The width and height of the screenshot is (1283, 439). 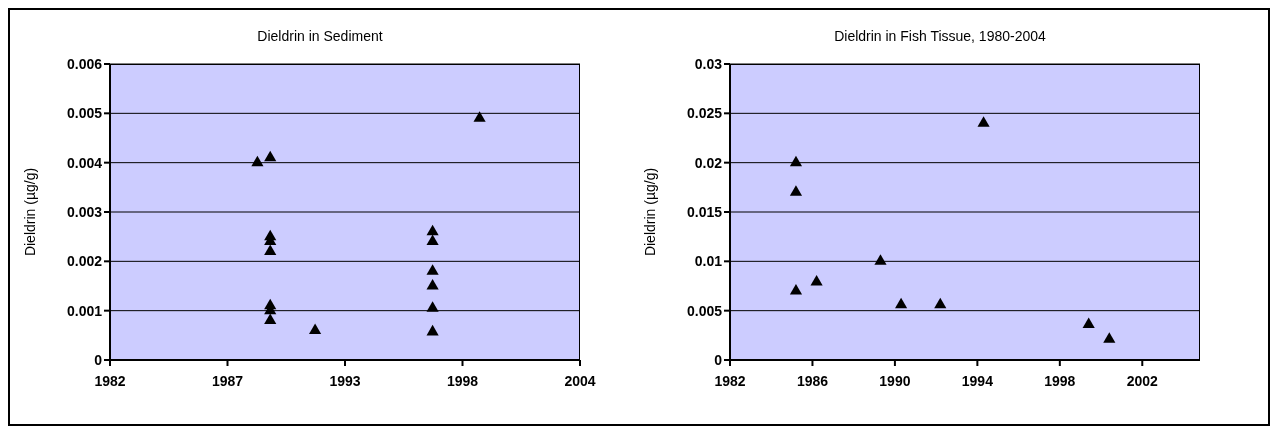 I want to click on x-tick-label: 1993, so click(x=345, y=380).